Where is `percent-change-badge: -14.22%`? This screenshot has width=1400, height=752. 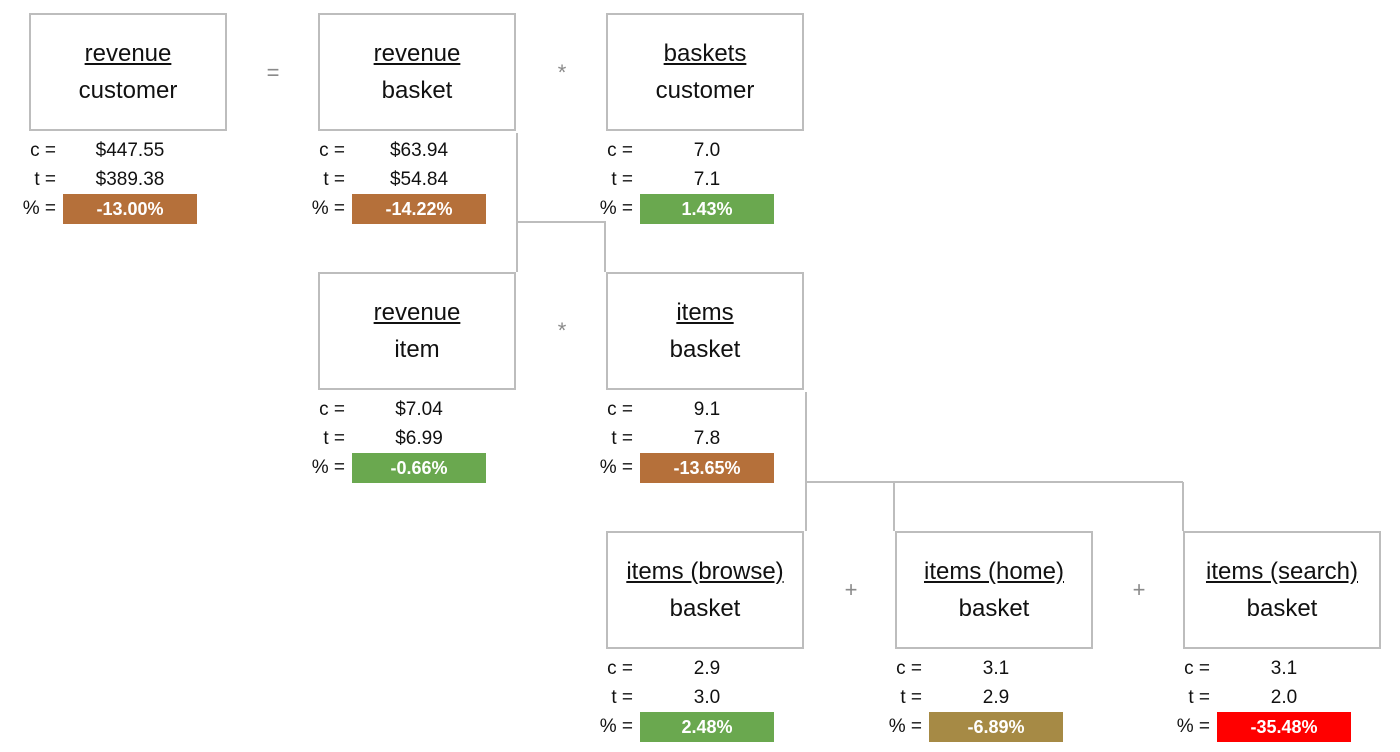 percent-change-badge: -14.22% is located at coordinates (419, 209).